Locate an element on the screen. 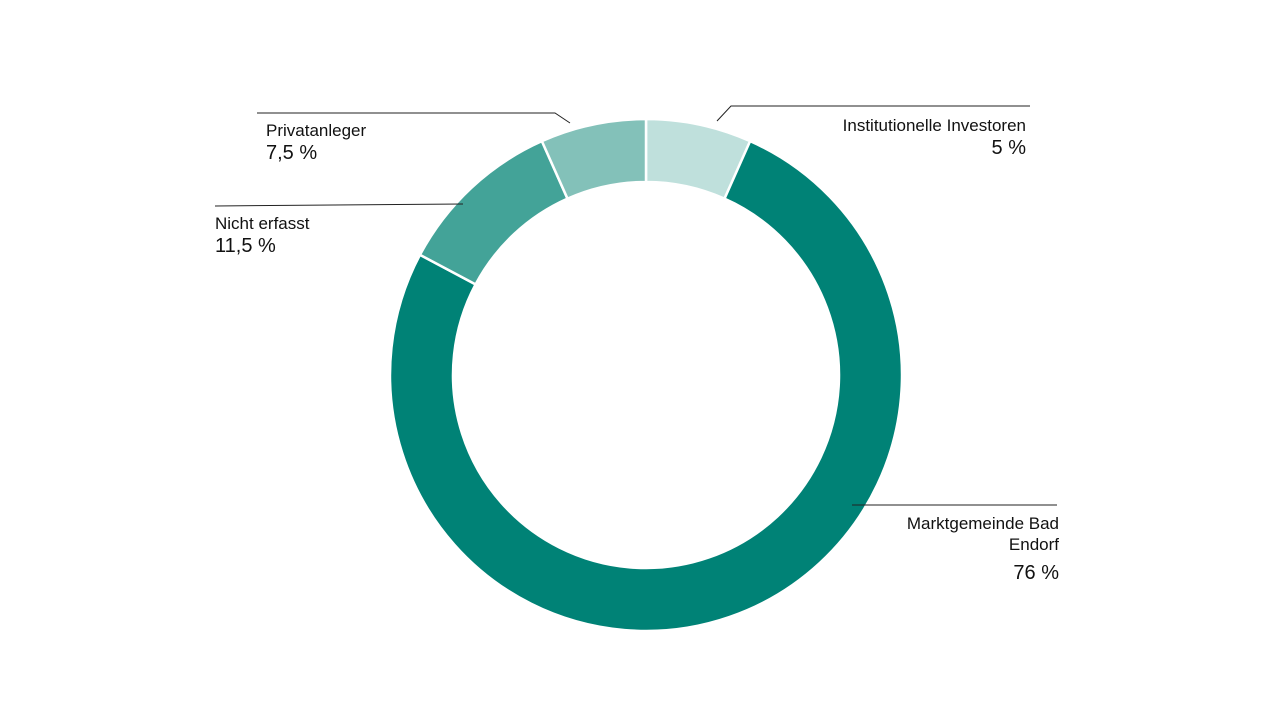 This screenshot has width=1280, height=720. segment-nicht-erfasst is located at coordinates (494, 213).